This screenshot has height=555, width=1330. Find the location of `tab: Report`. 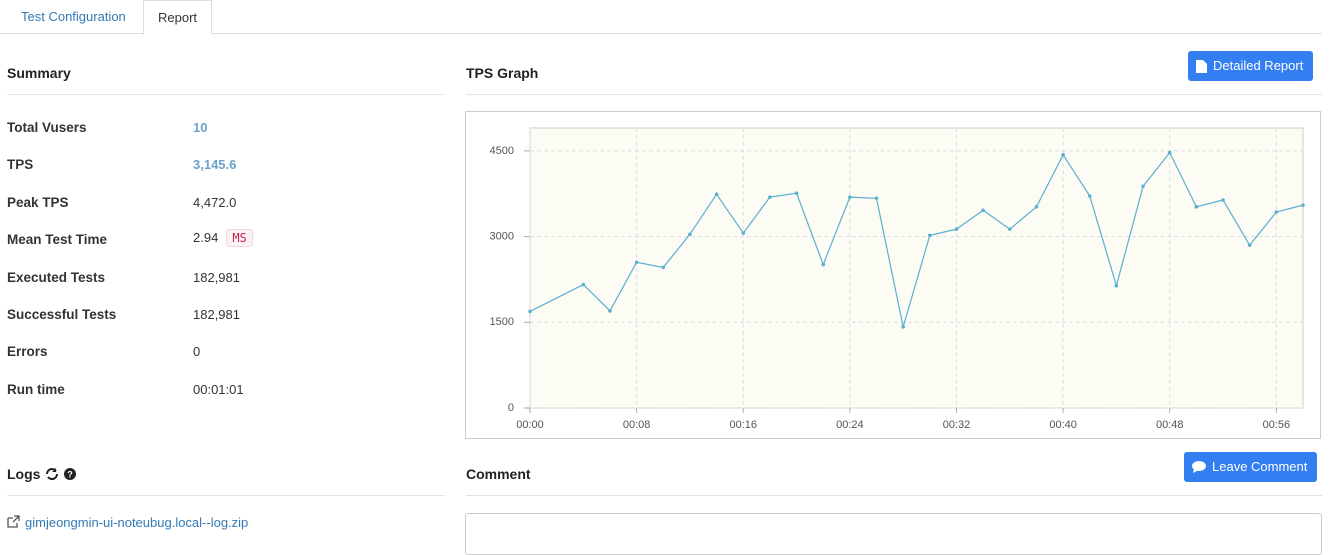

tab: Report is located at coordinates (178, 17).